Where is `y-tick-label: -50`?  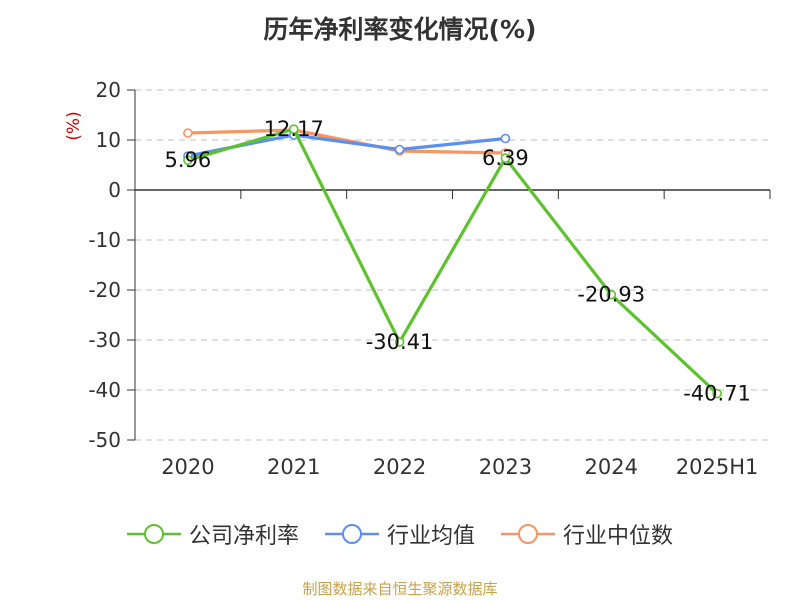 y-tick-label: -50 is located at coordinates (104, 440).